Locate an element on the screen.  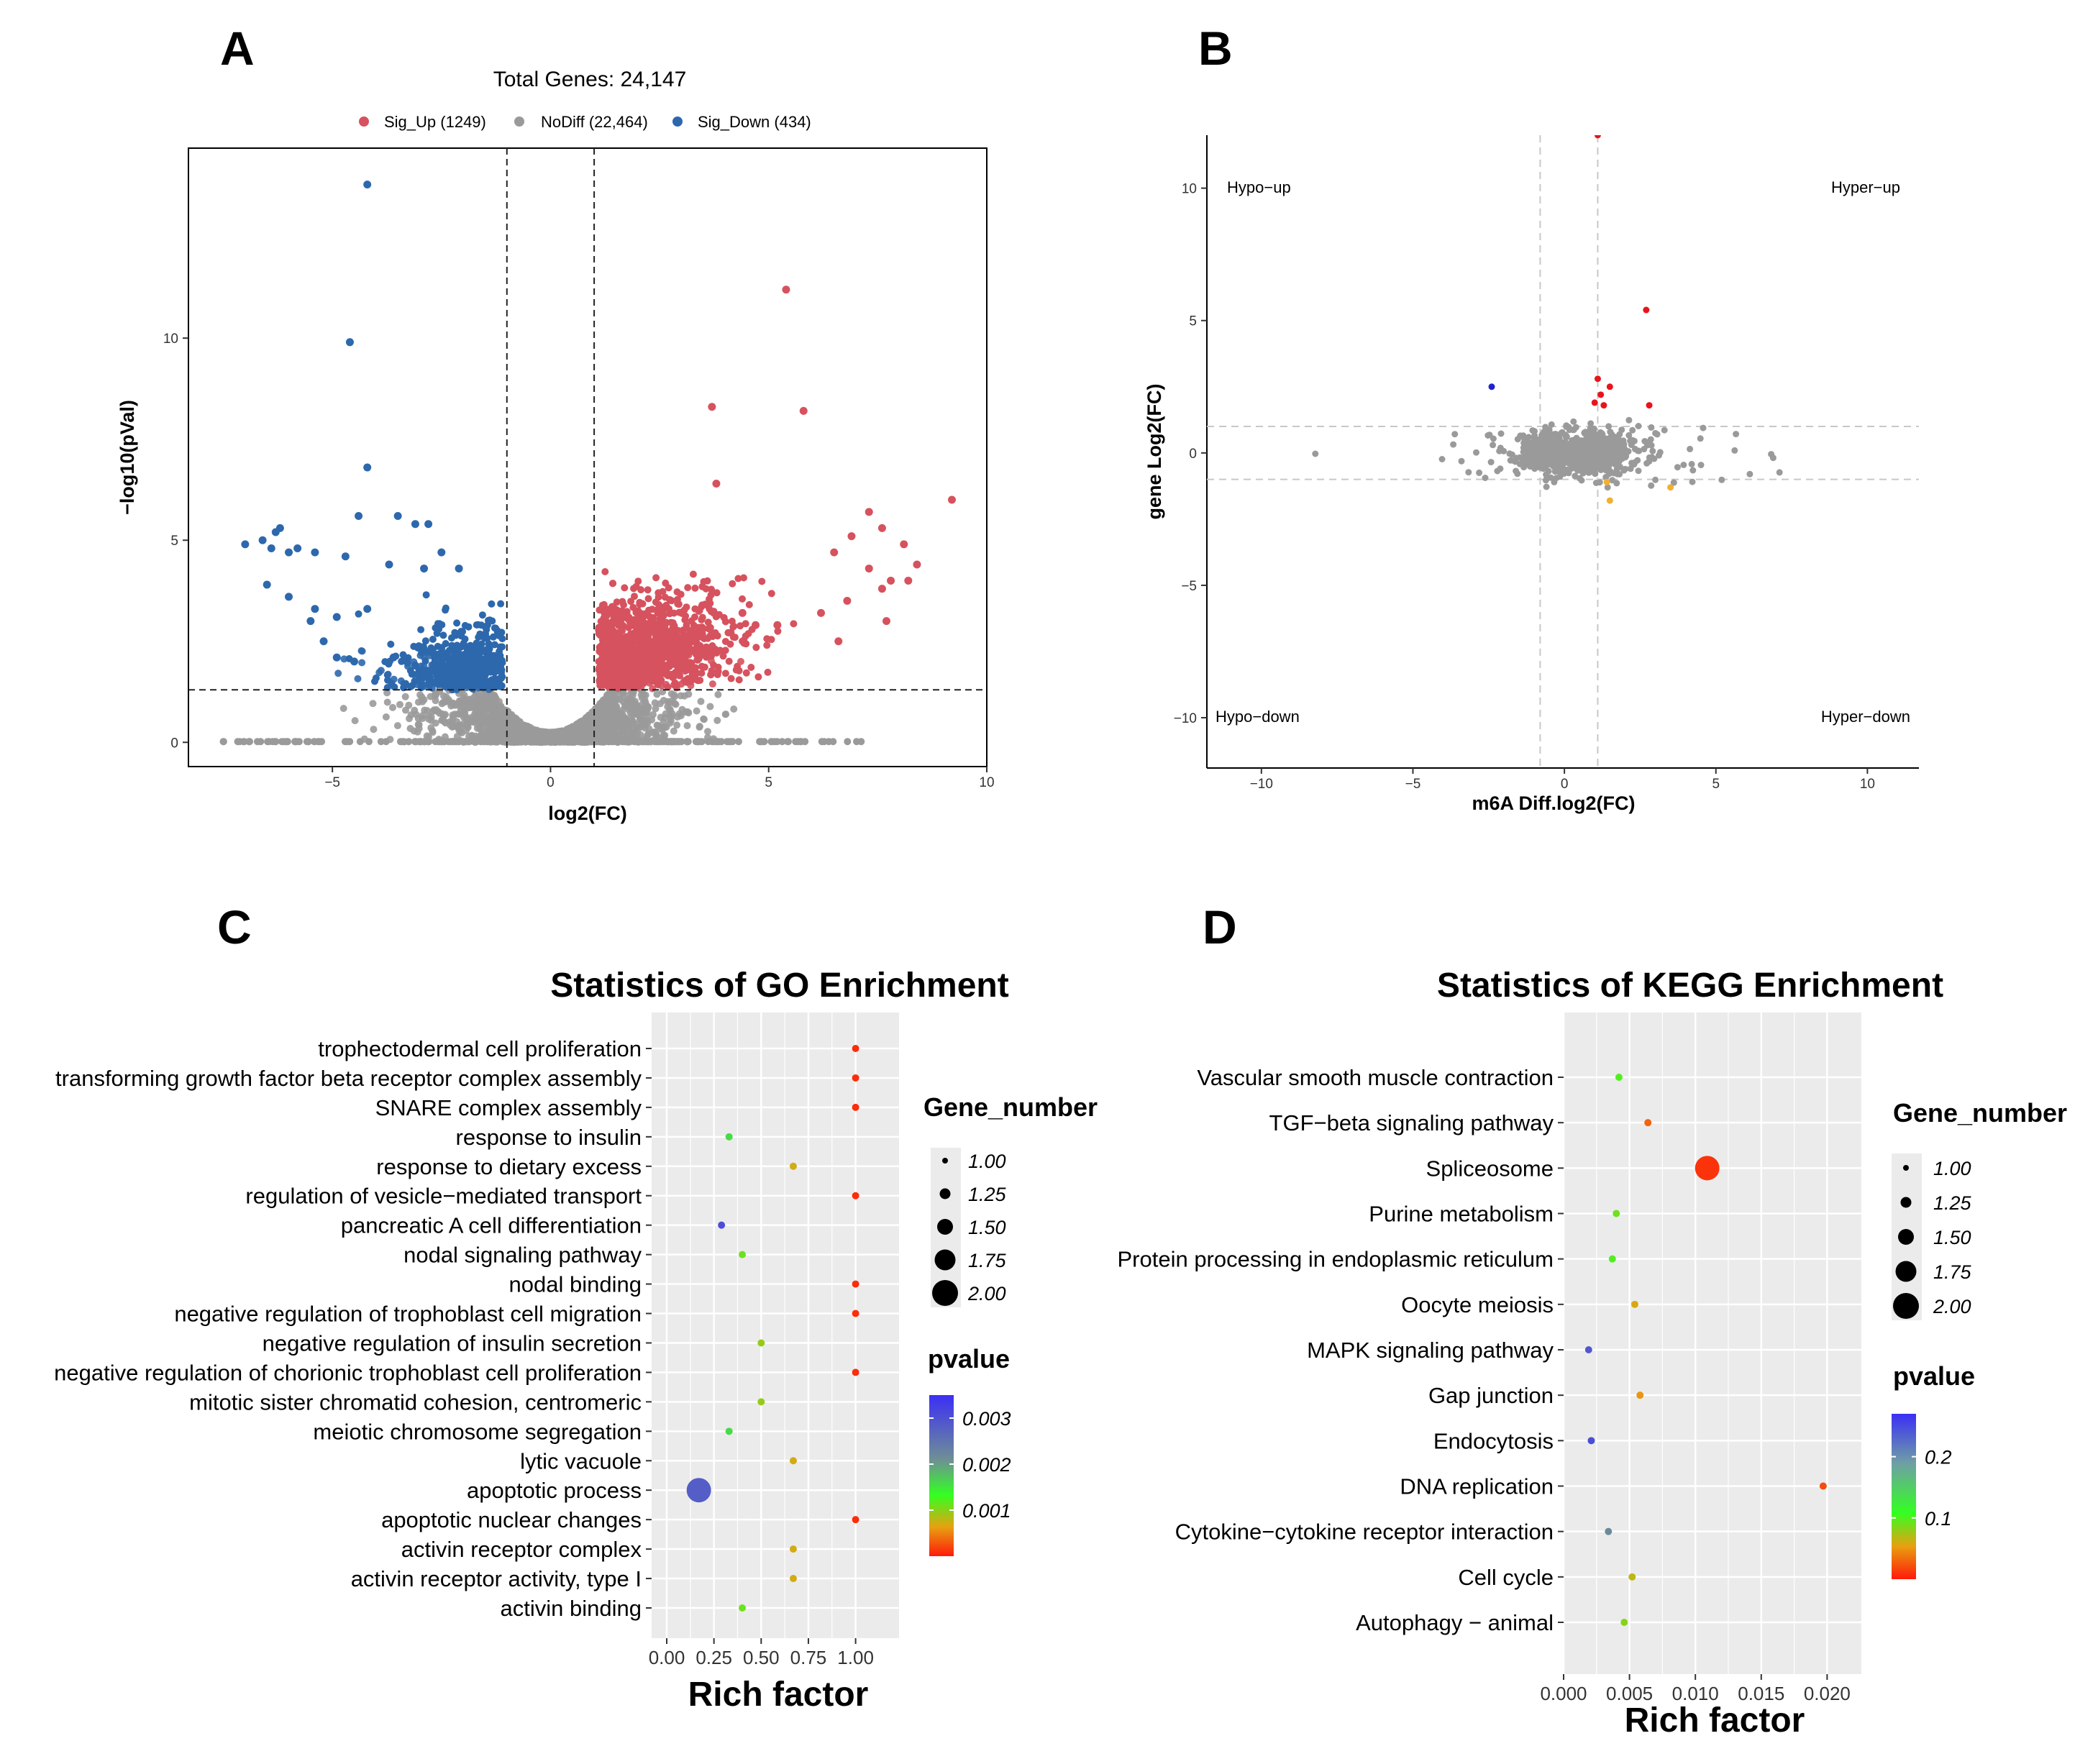
panel-b-point-cloud is located at coordinates (1547, 454).